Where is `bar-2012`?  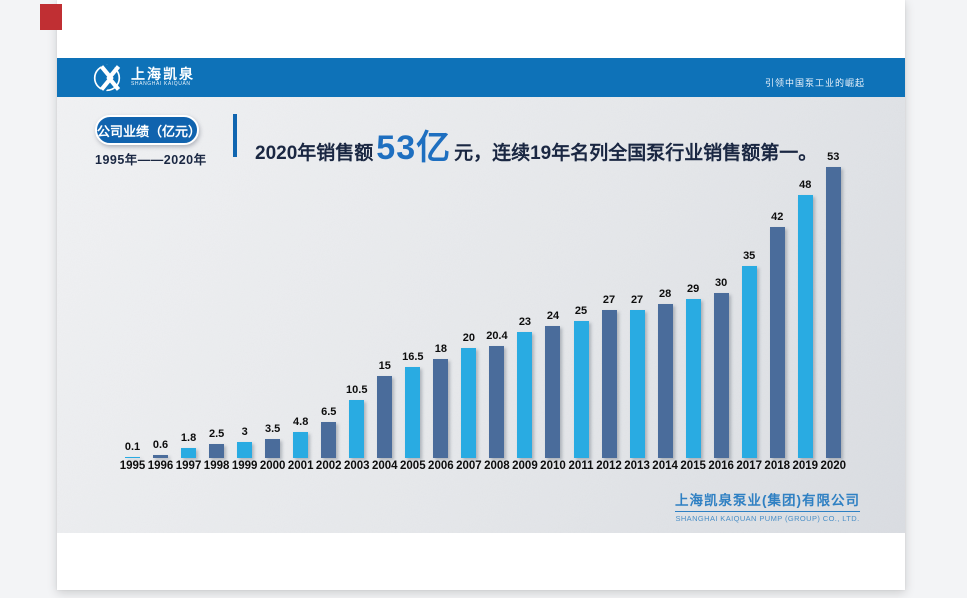 bar-2012 is located at coordinates (609, 383).